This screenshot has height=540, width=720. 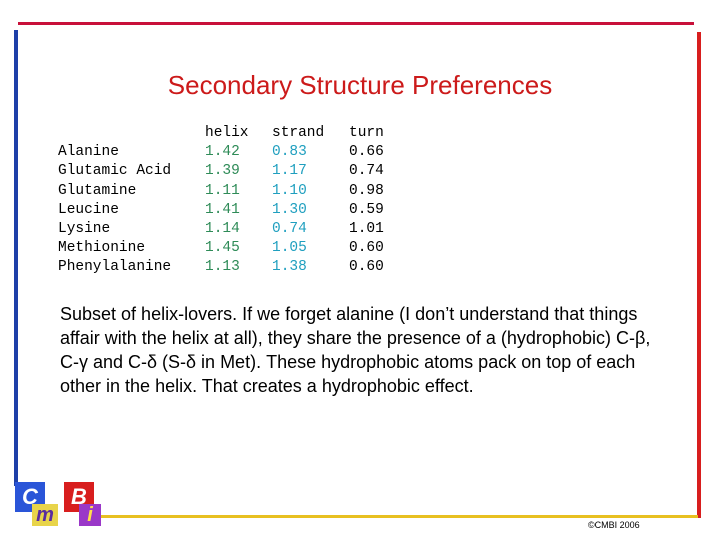 What do you see at coordinates (366, 171) in the screenshot?
I see `cell-turn: 0.74` at bounding box center [366, 171].